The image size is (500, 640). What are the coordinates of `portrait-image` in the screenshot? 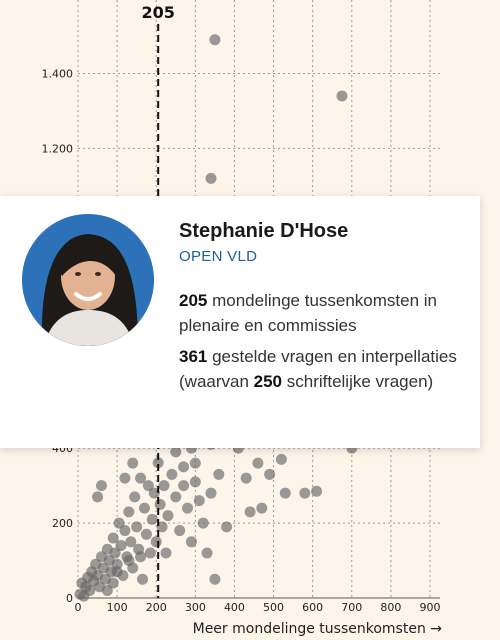 It's located at (88, 280).